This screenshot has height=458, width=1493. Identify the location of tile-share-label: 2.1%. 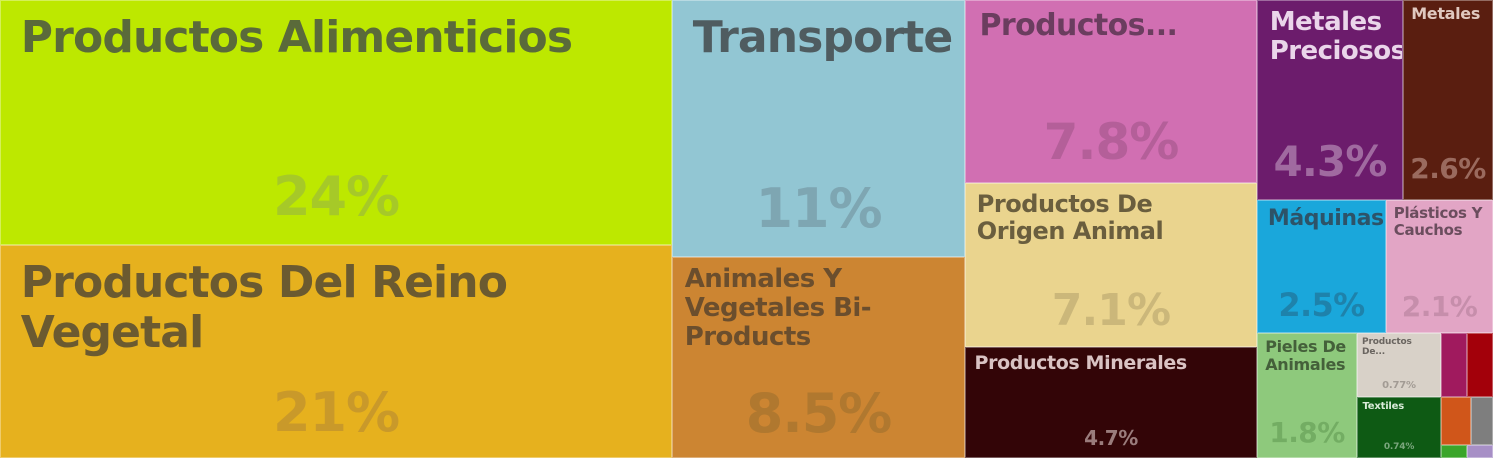
(1439, 306).